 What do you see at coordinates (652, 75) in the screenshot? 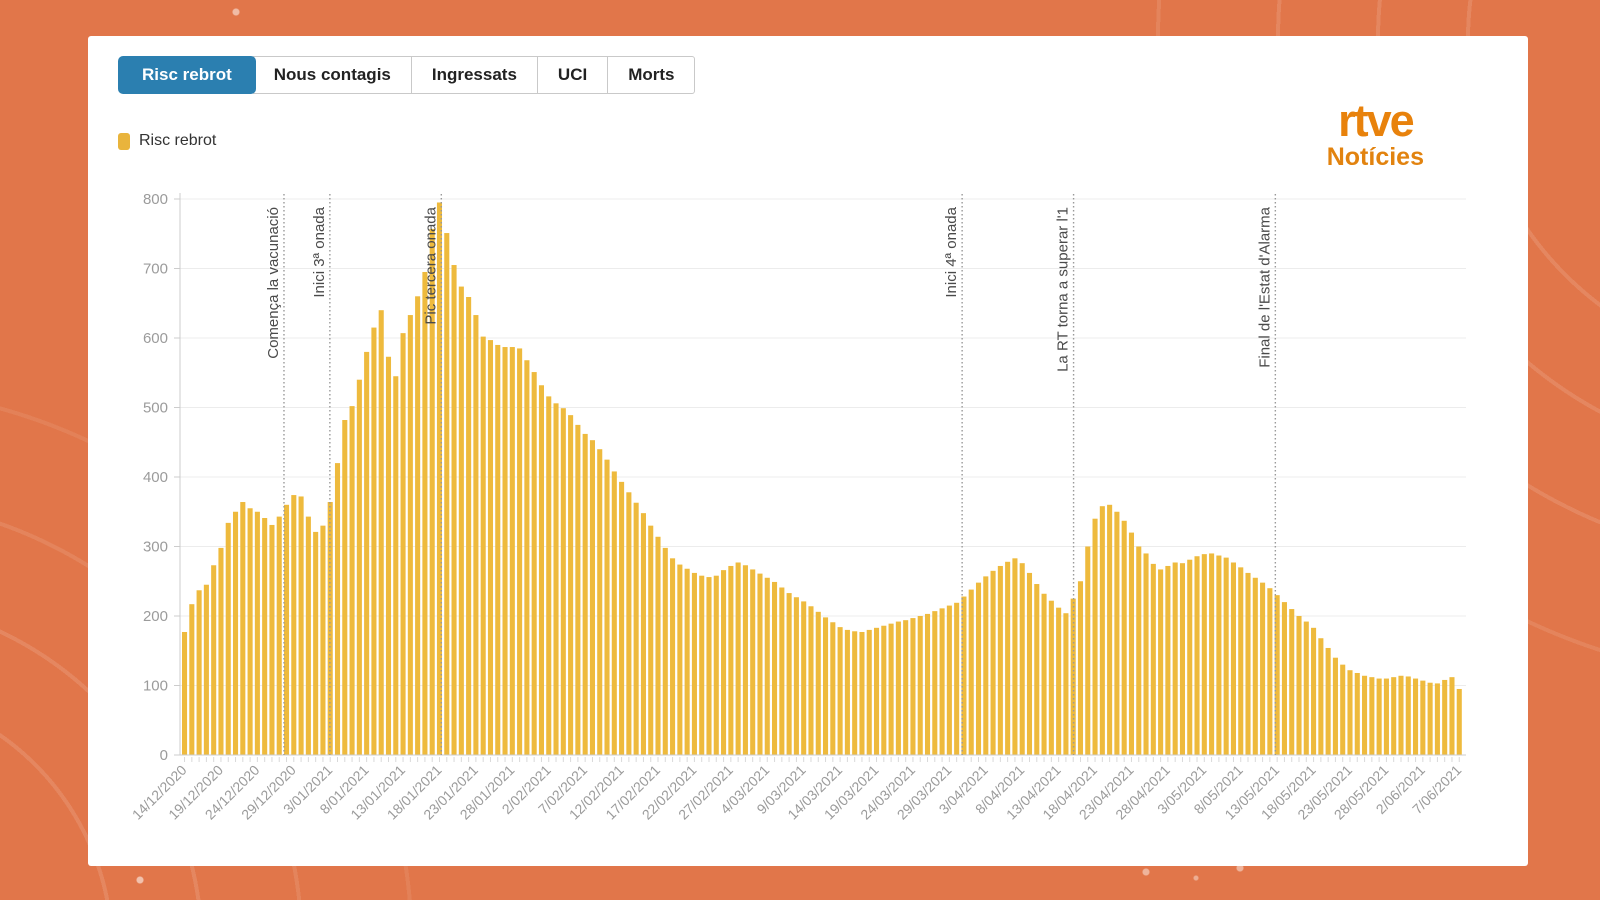
I see `tab-morts: Morts` at bounding box center [652, 75].